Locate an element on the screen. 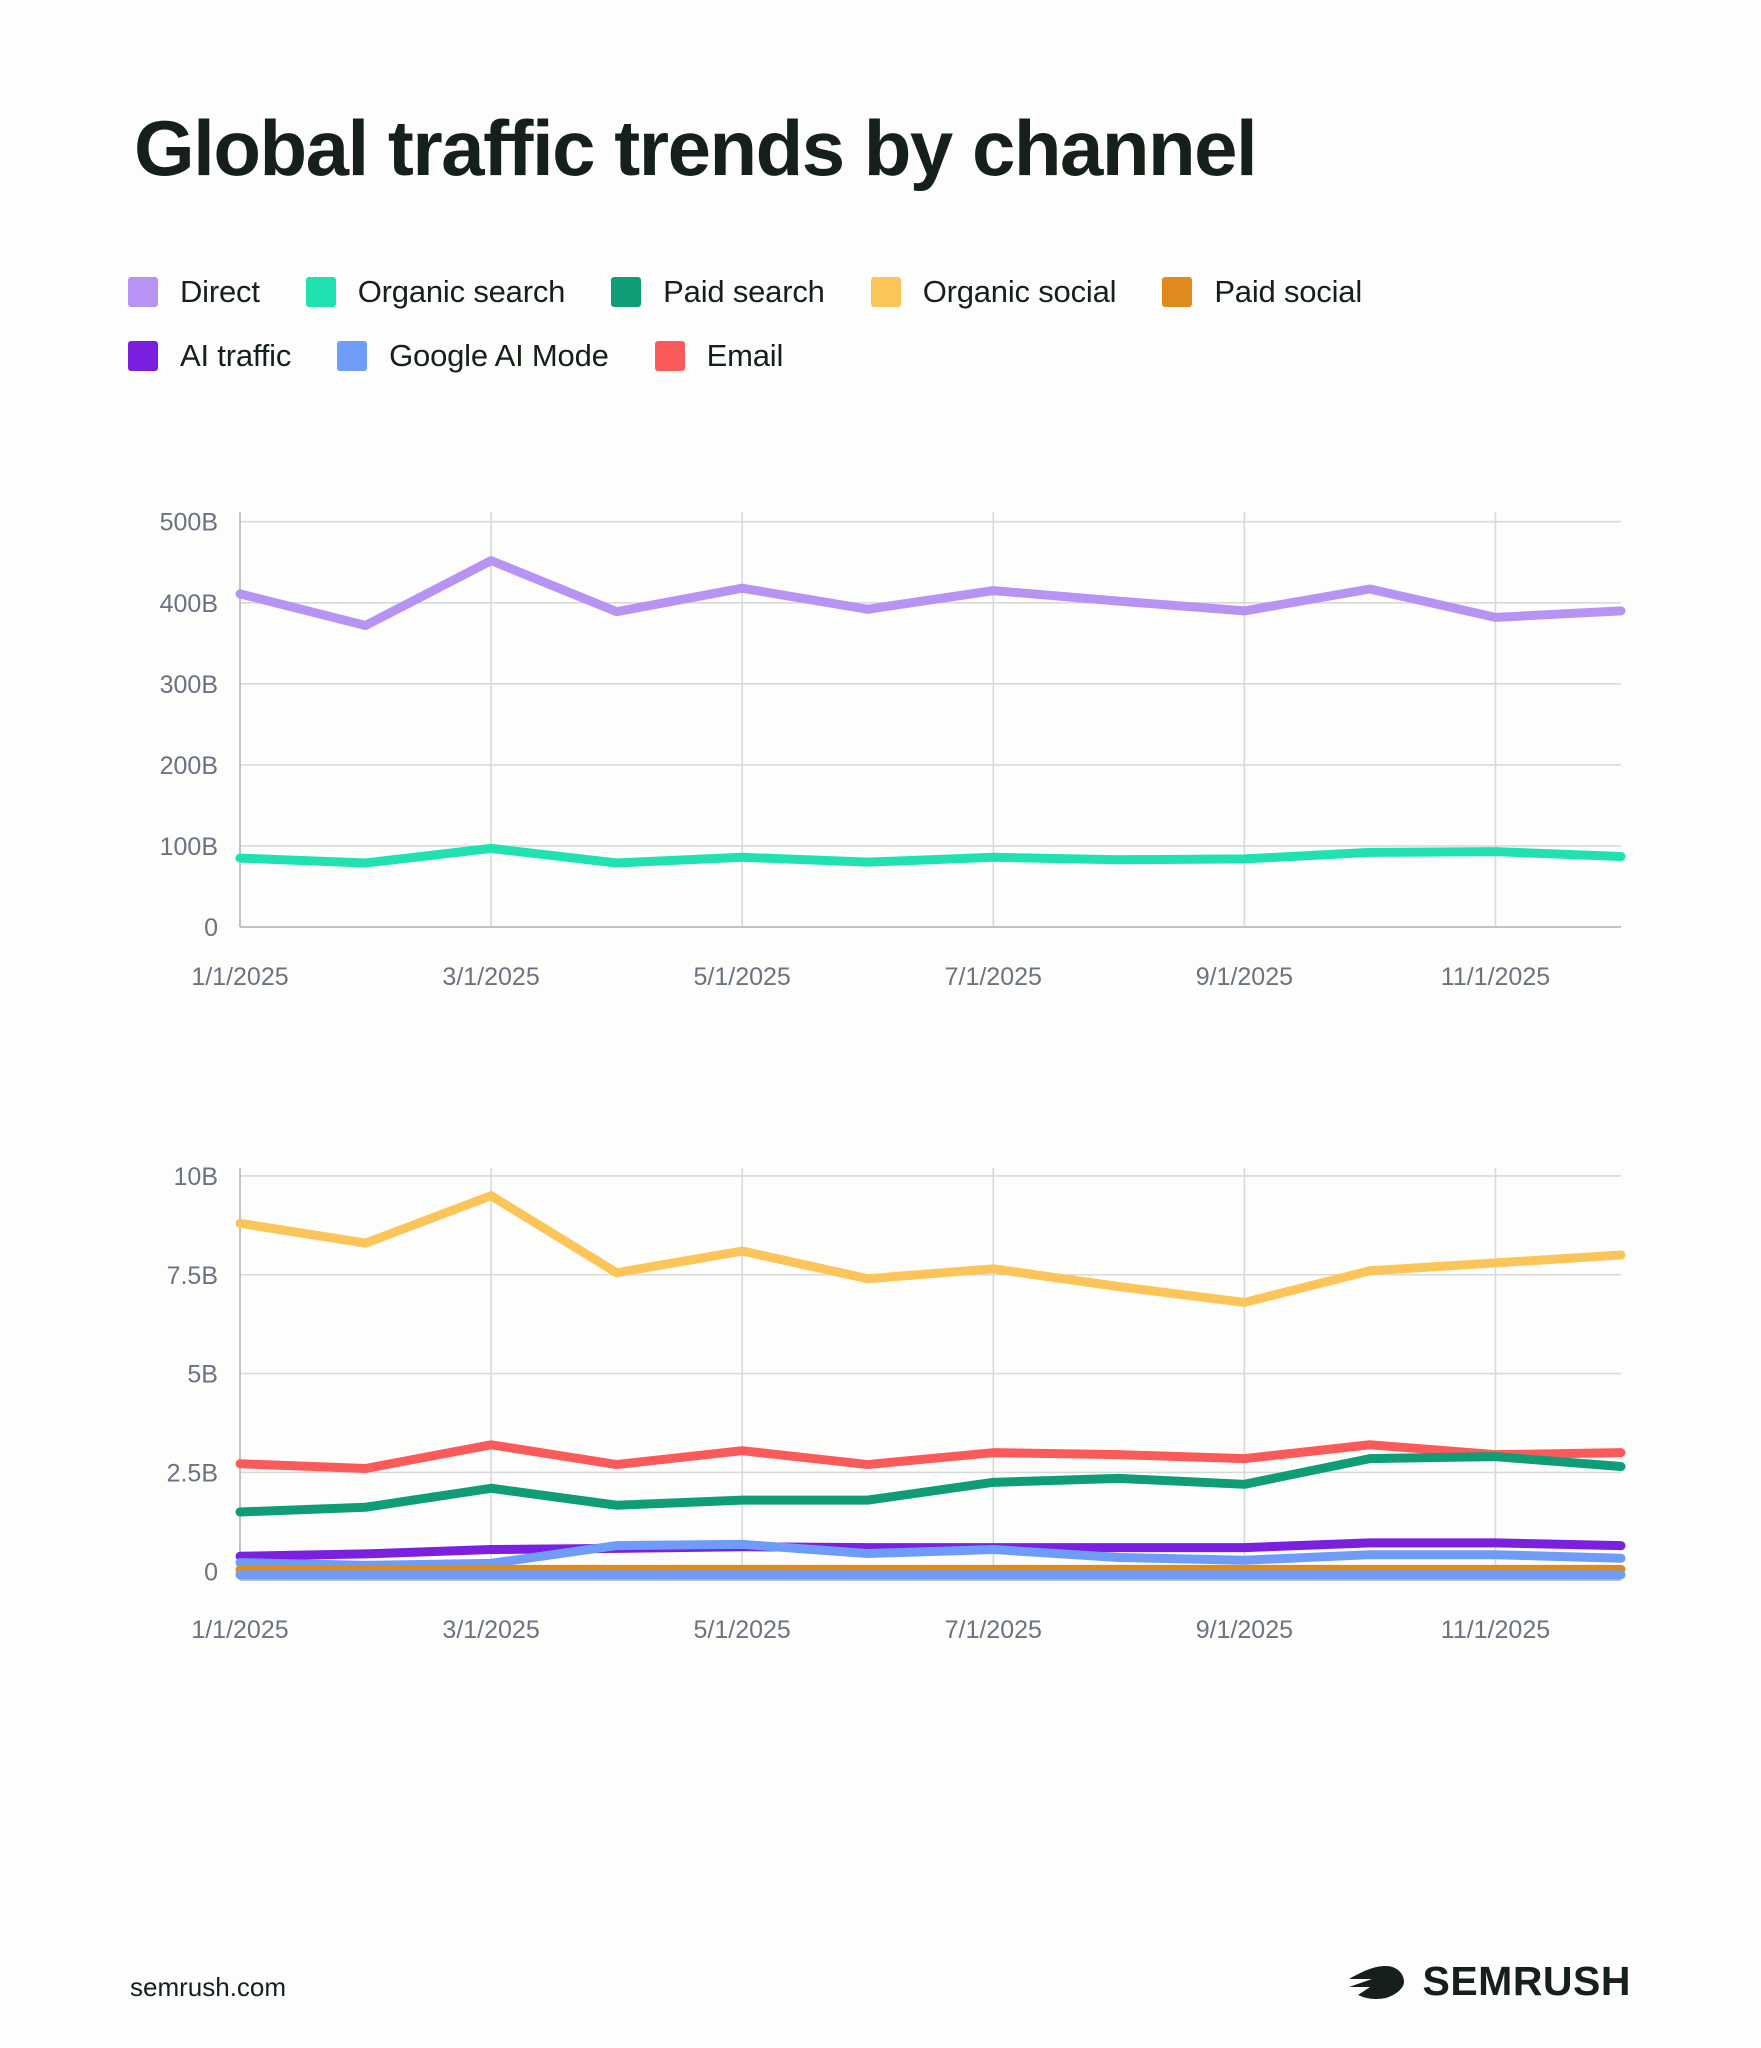 This screenshot has height=2048, width=1761. y-axis-tick-label: 400B is located at coordinates (189, 604).